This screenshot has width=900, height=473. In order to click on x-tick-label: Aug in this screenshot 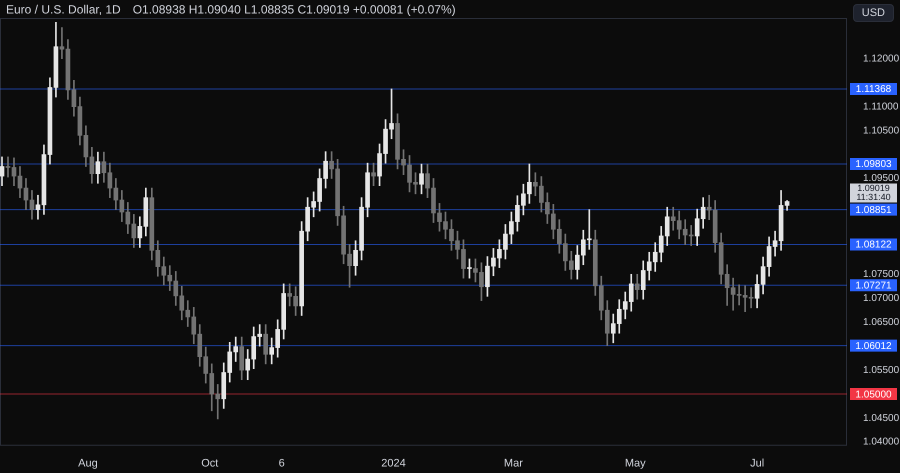, I will do `click(88, 463)`.